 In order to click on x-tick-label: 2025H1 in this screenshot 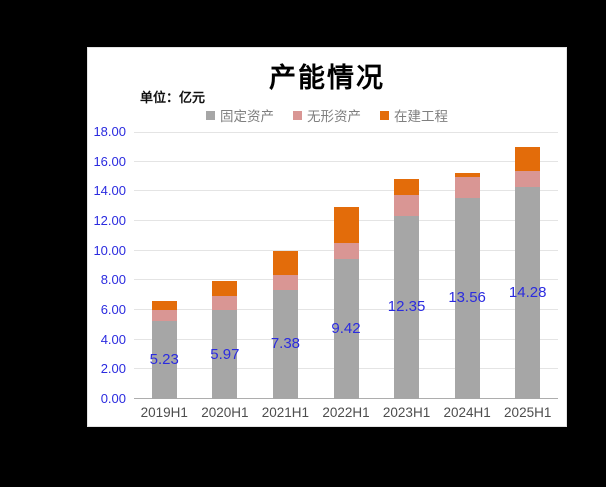, I will do `click(528, 412)`.